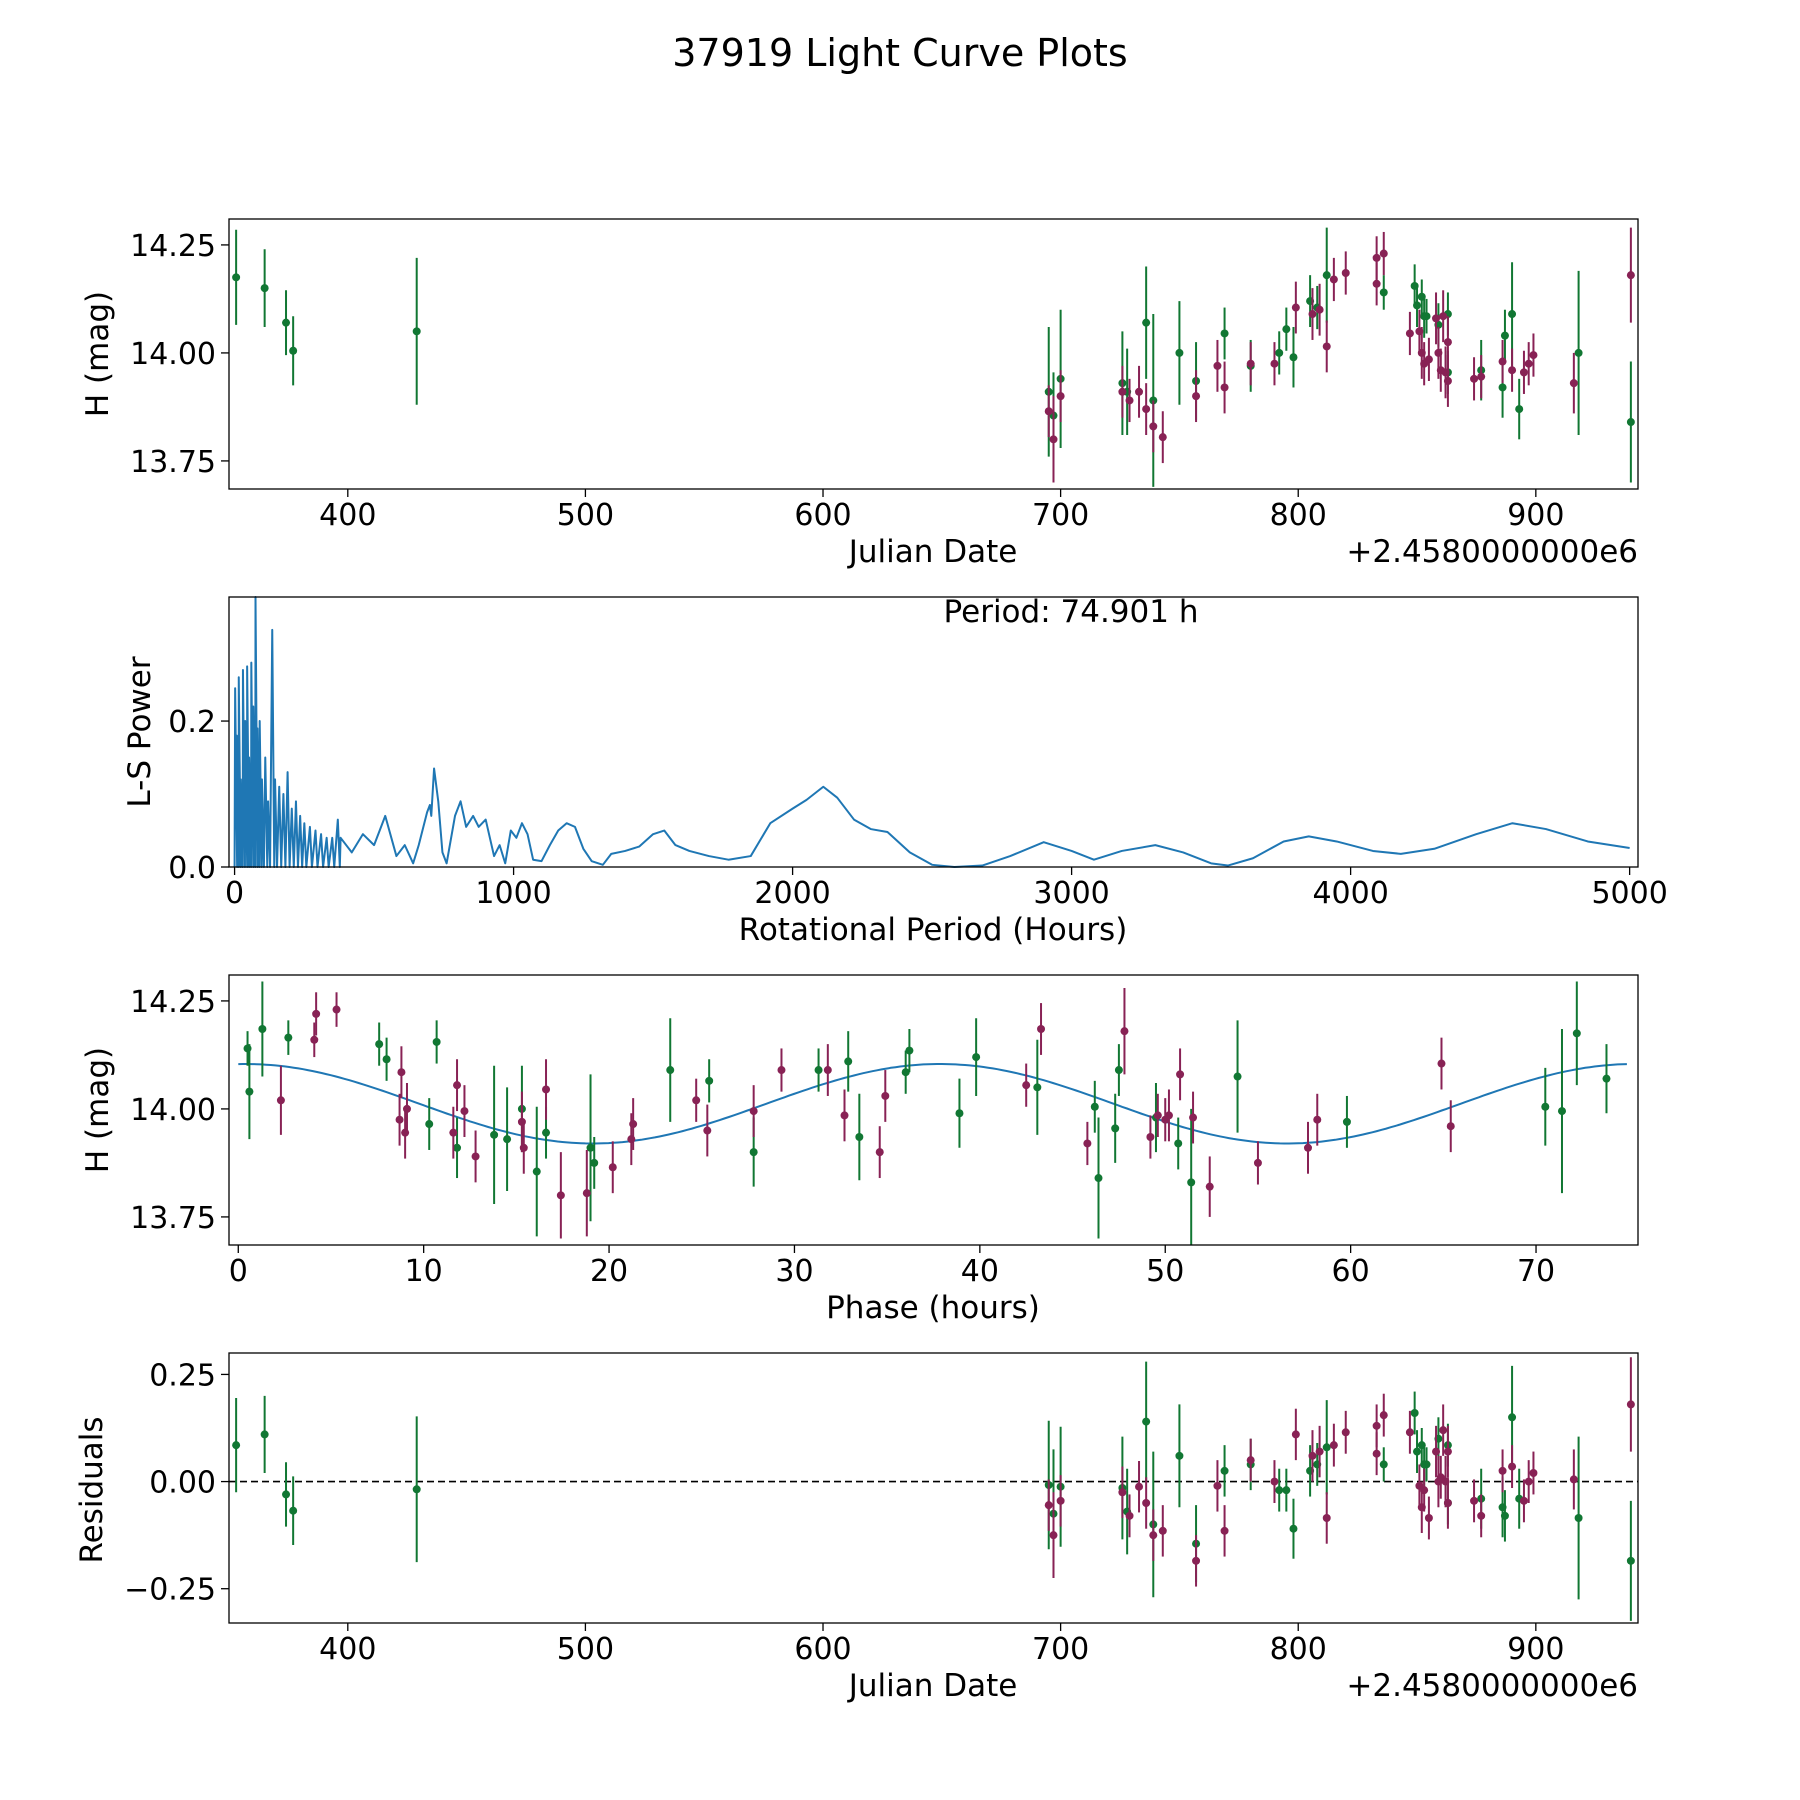 The height and width of the screenshot is (1800, 1800). What do you see at coordinates (1536, 1271) in the screenshot?
I see `x-tick-label: 70` at bounding box center [1536, 1271].